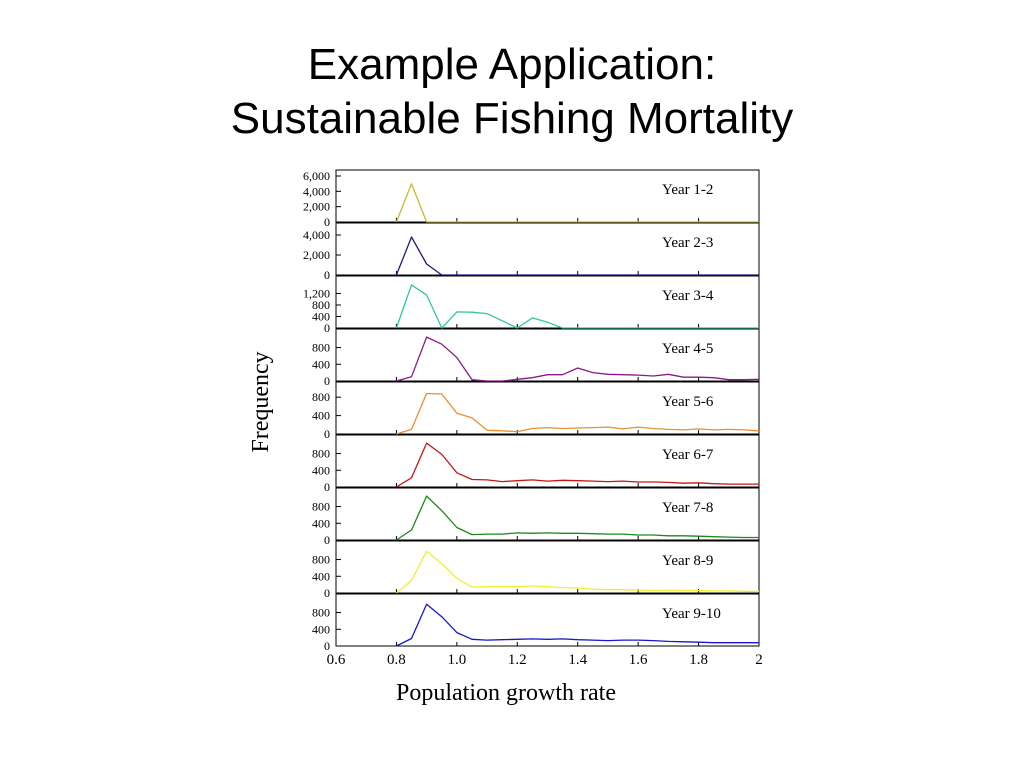 The height and width of the screenshot is (768, 1024). I want to click on slide-title-line-2: Sustainable Fishing Mortality, so click(512, 118).